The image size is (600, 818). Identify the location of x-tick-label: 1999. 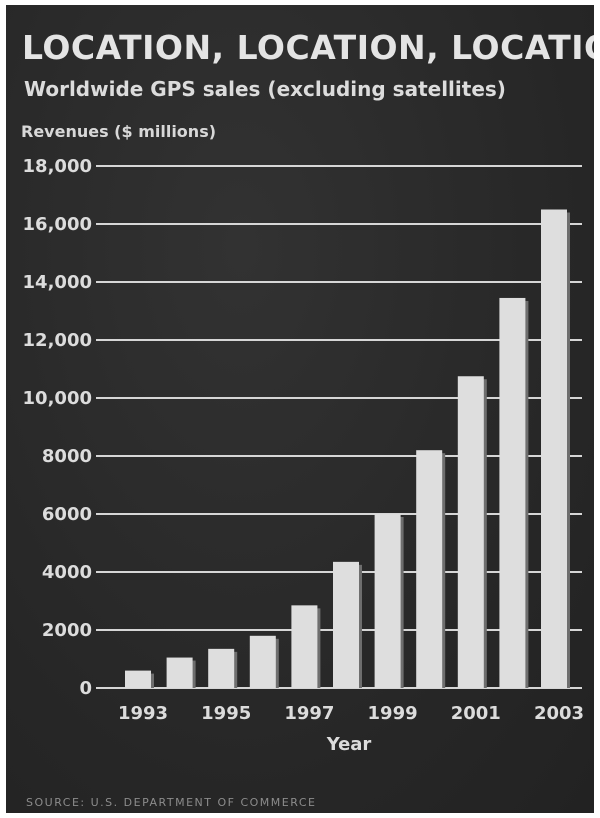
(393, 713).